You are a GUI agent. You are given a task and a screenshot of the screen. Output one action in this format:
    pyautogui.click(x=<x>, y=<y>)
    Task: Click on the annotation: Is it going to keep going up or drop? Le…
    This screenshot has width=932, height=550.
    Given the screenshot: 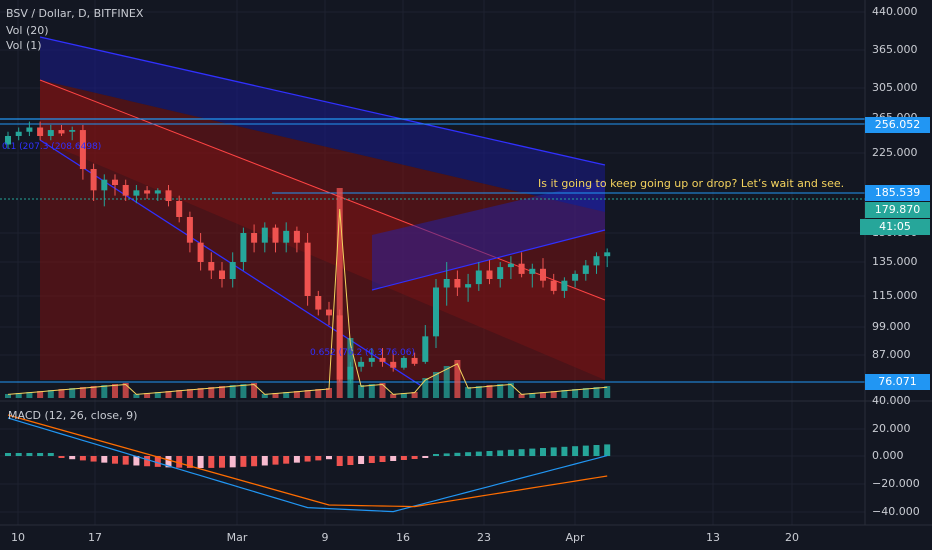 What is the action you would take?
    pyautogui.click(x=691, y=183)
    